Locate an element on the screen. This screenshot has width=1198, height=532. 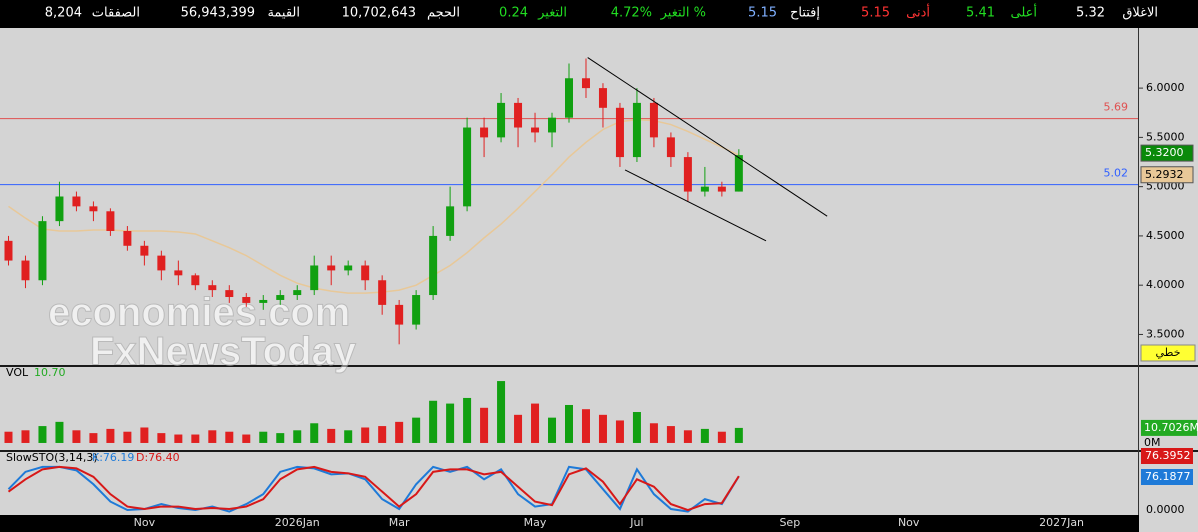
x-tick-label: Nov is located at coordinates (909, 522).